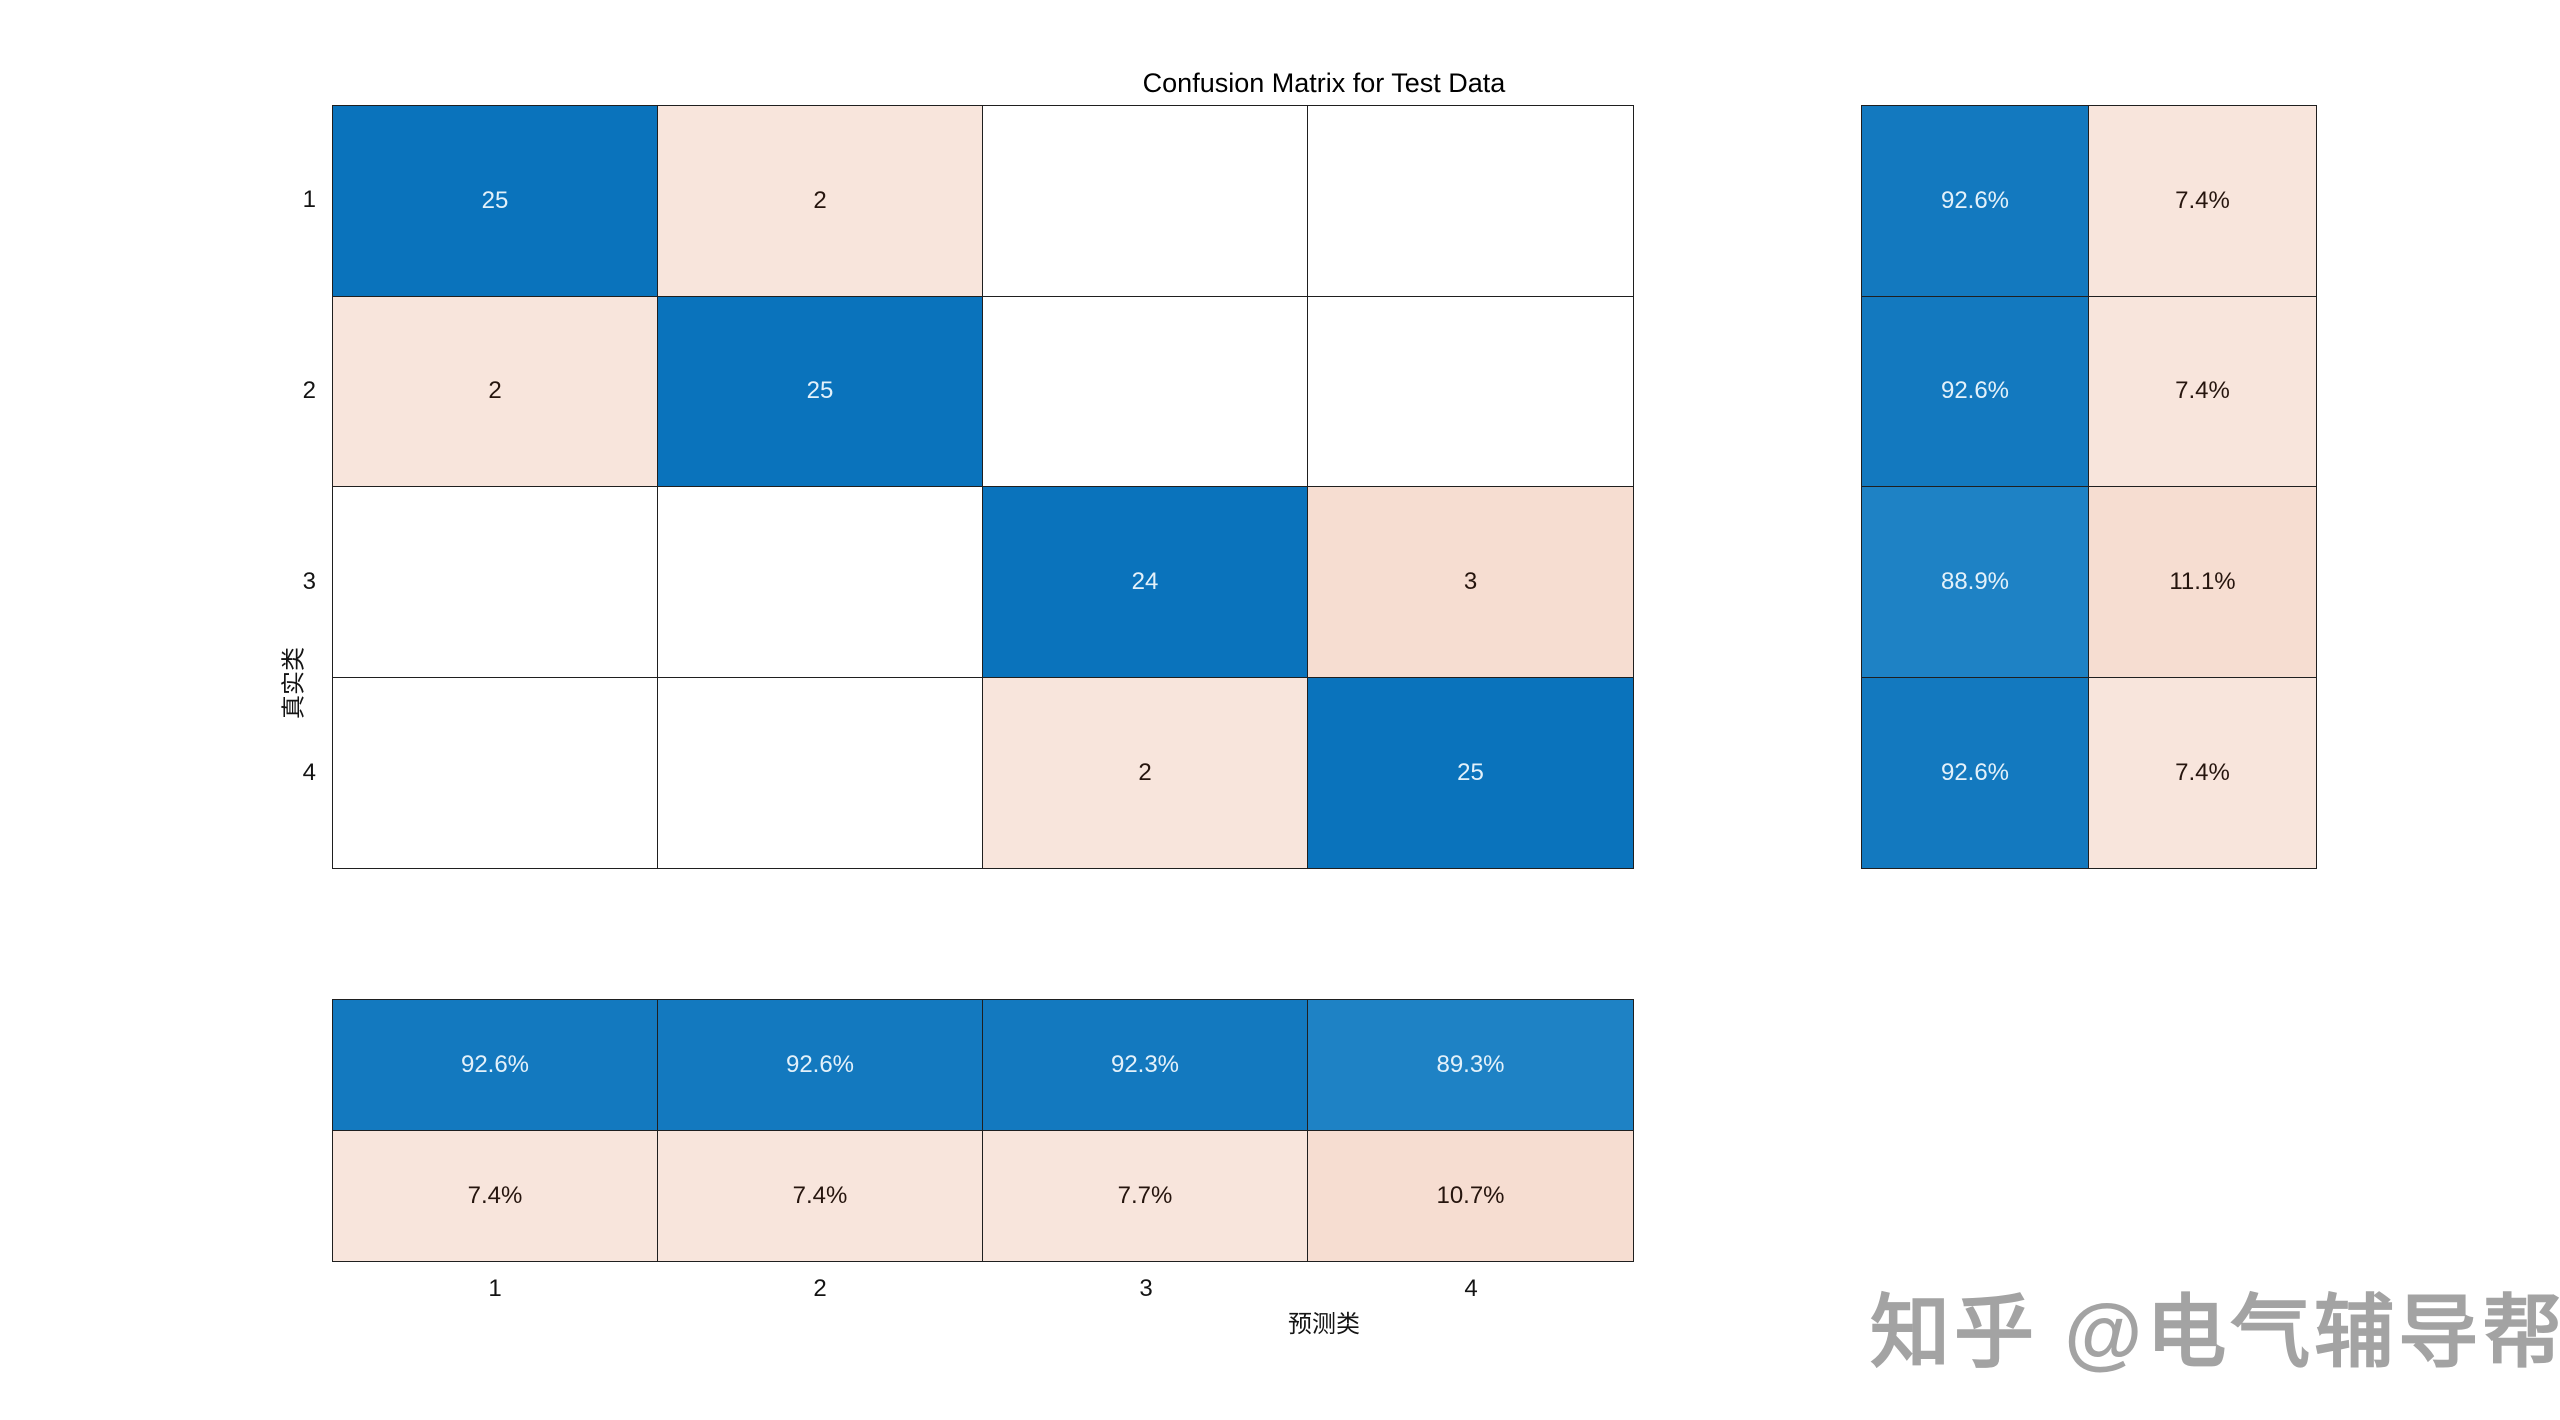 The height and width of the screenshot is (1420, 2560). Describe the element at coordinates (1145, 1065) in the screenshot. I see `col-summary-cell: 92.3%` at that location.